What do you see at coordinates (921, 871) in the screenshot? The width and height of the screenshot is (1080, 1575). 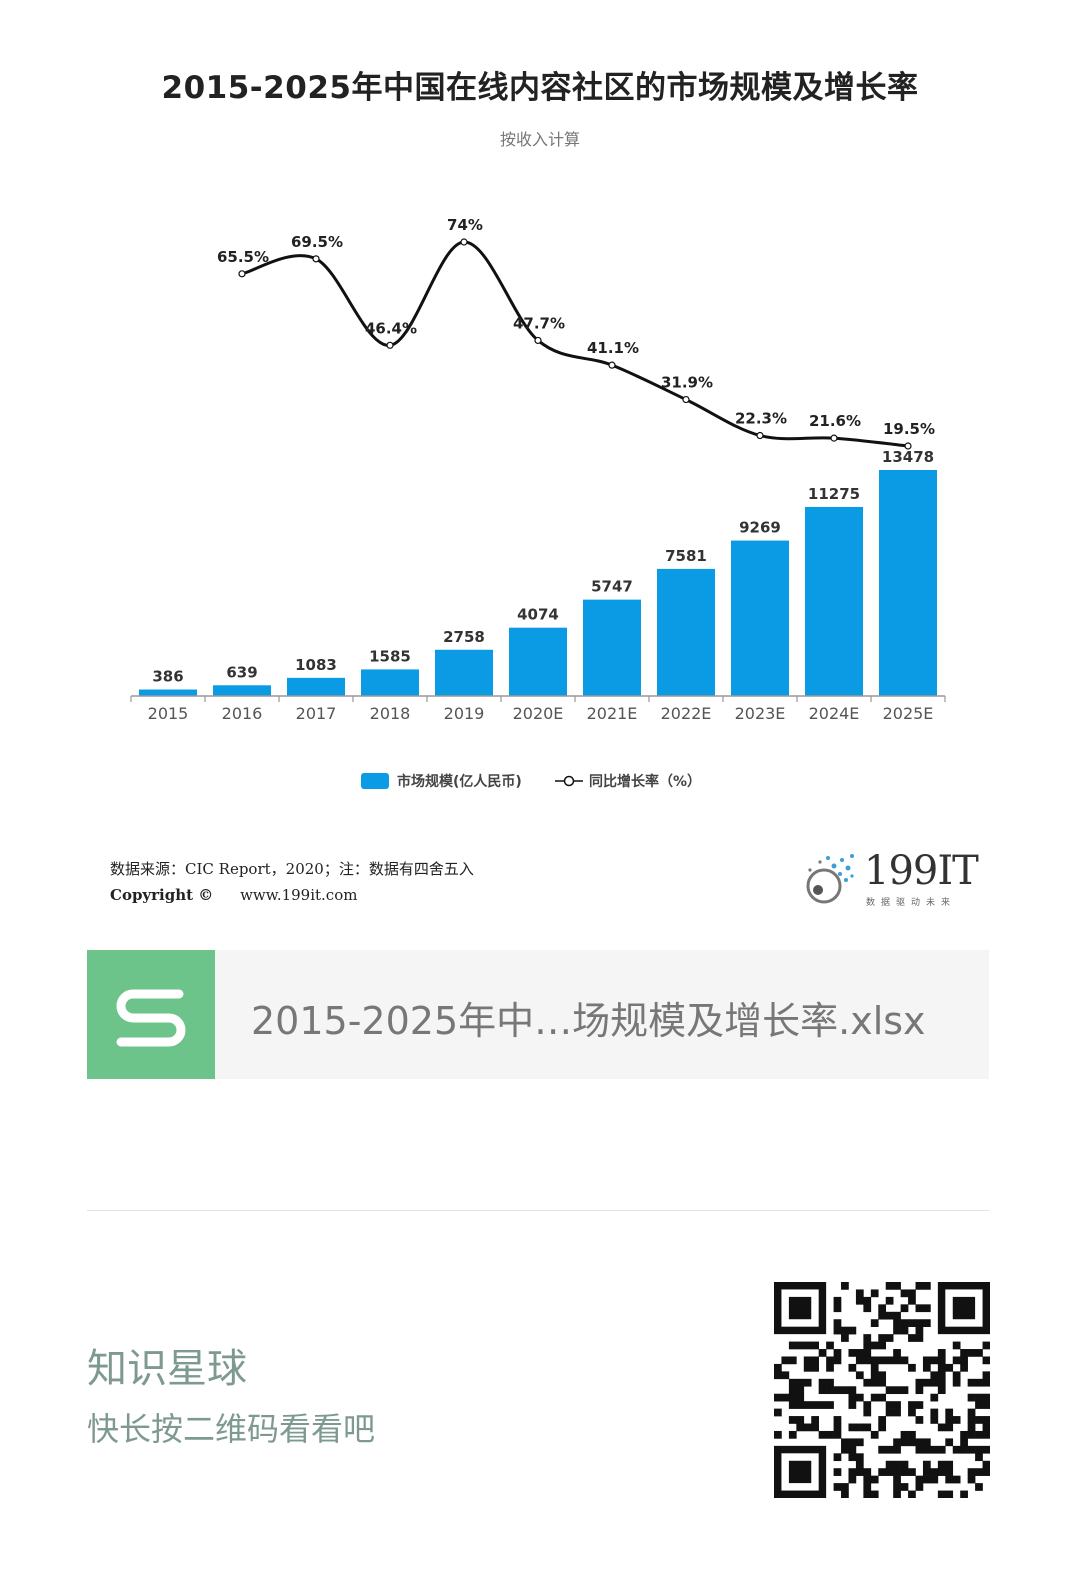 I see `brand-name: 199IT` at bounding box center [921, 871].